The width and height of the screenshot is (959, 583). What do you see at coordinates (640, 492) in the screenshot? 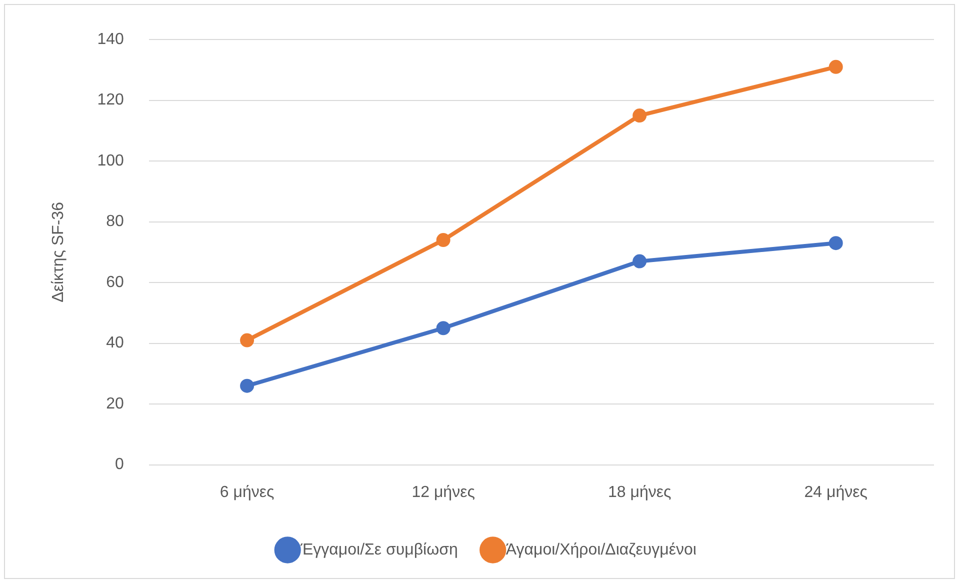
I see `x-tick-label: 18 μήνες` at bounding box center [640, 492].